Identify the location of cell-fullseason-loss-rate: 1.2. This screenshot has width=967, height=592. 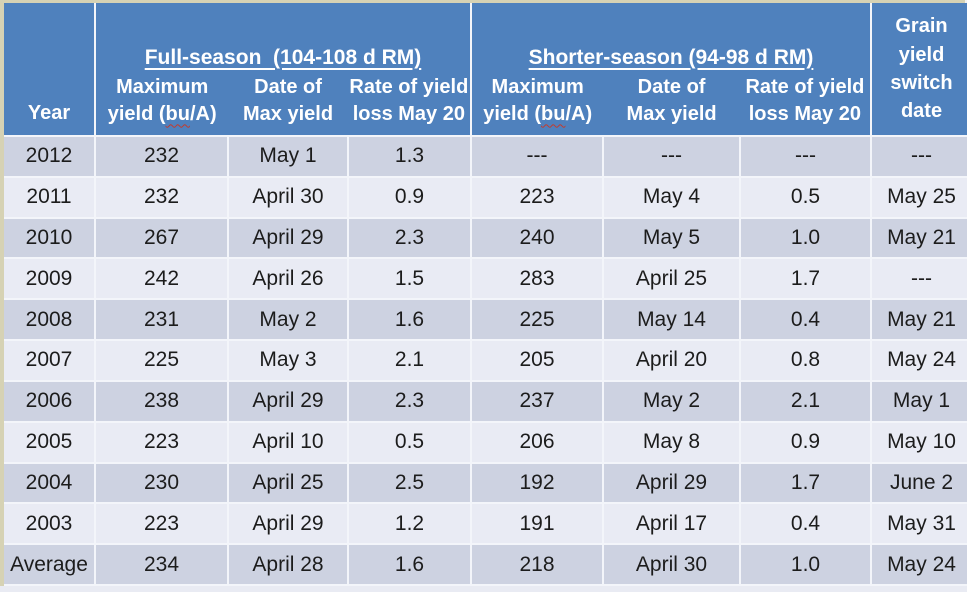
(410, 525).